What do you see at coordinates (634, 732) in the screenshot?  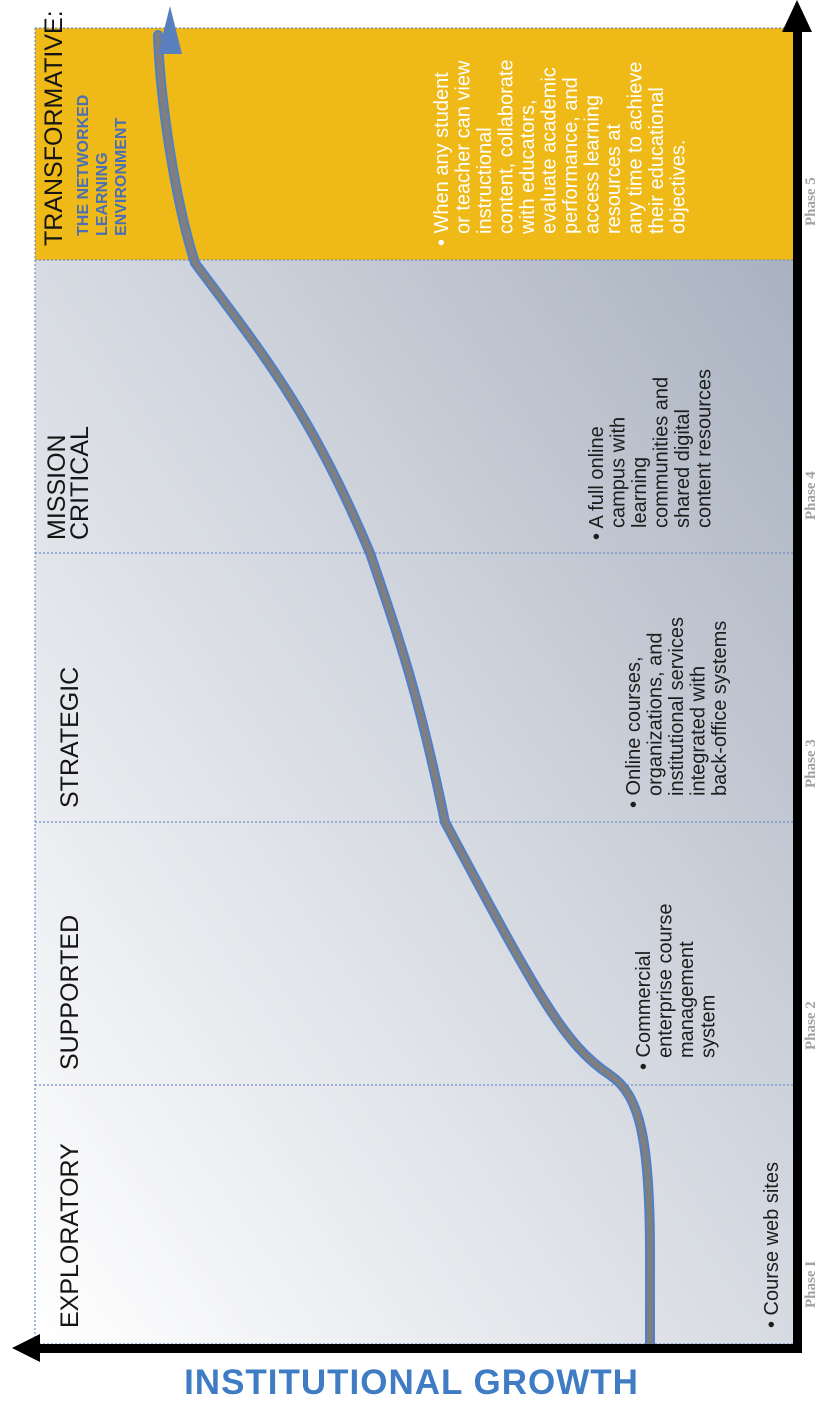 I see `stage-description: • Online courses,` at bounding box center [634, 732].